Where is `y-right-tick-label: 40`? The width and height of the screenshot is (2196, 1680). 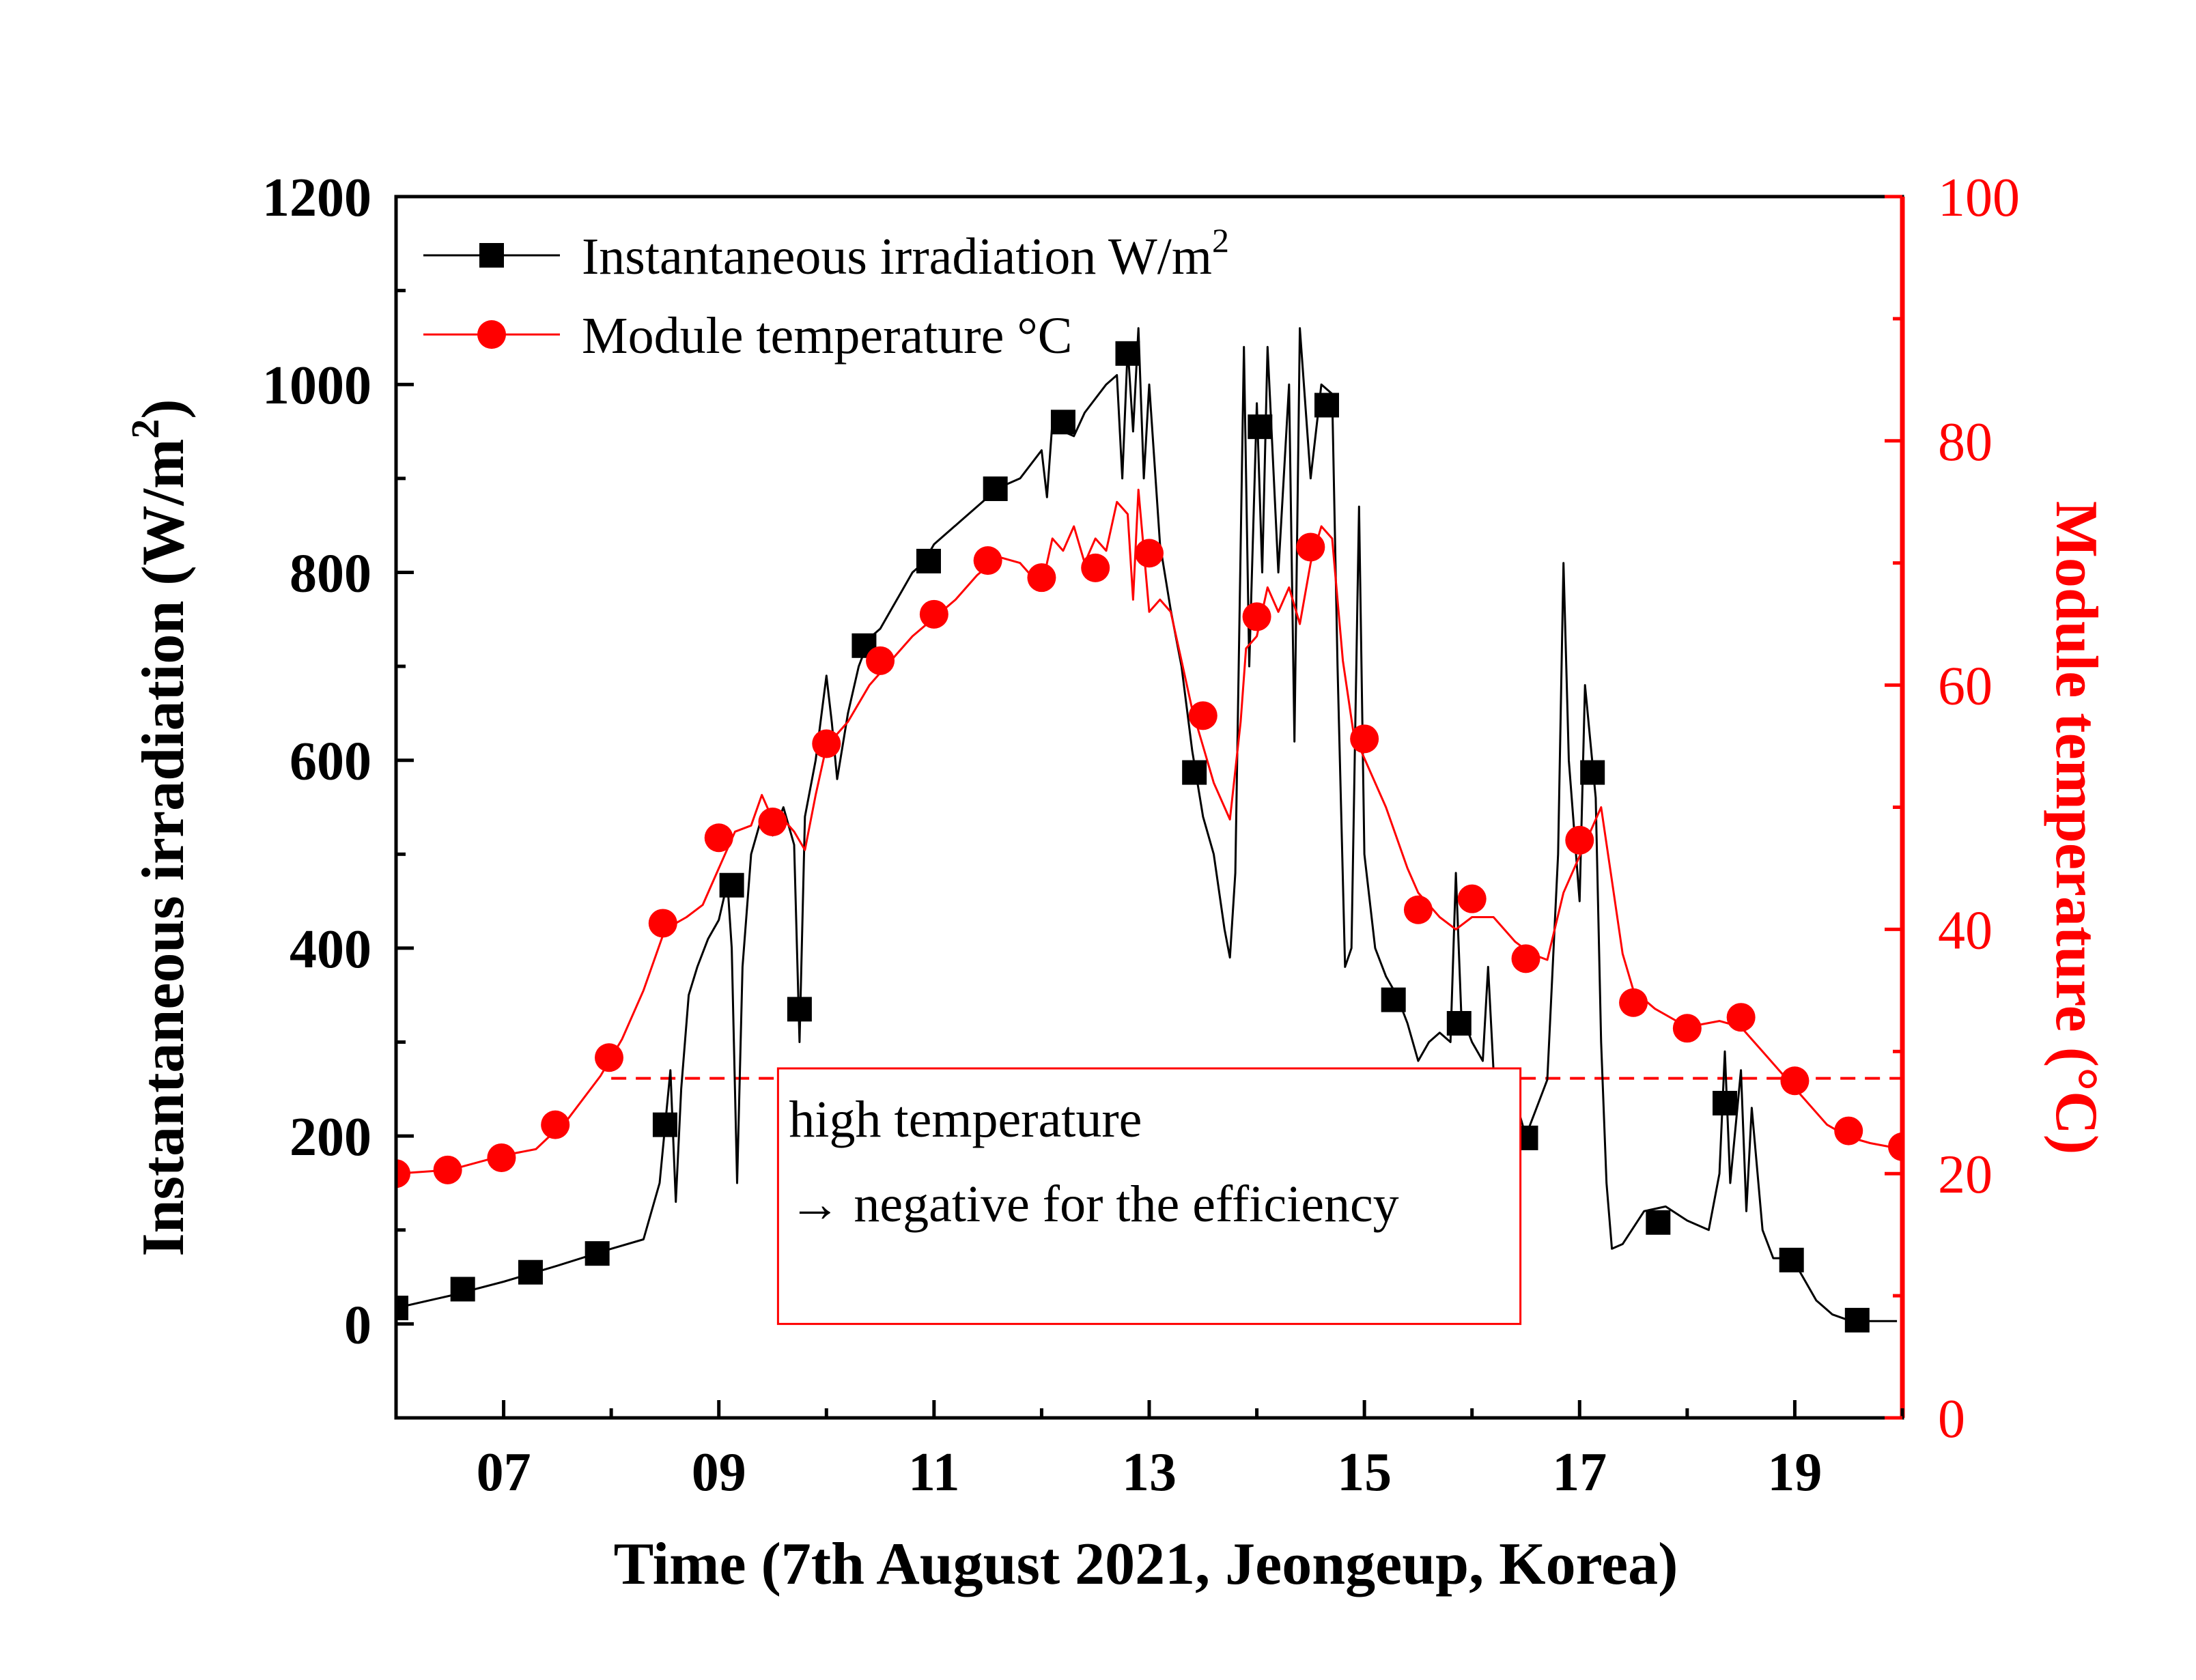 y-right-tick-label: 40 is located at coordinates (1966, 930).